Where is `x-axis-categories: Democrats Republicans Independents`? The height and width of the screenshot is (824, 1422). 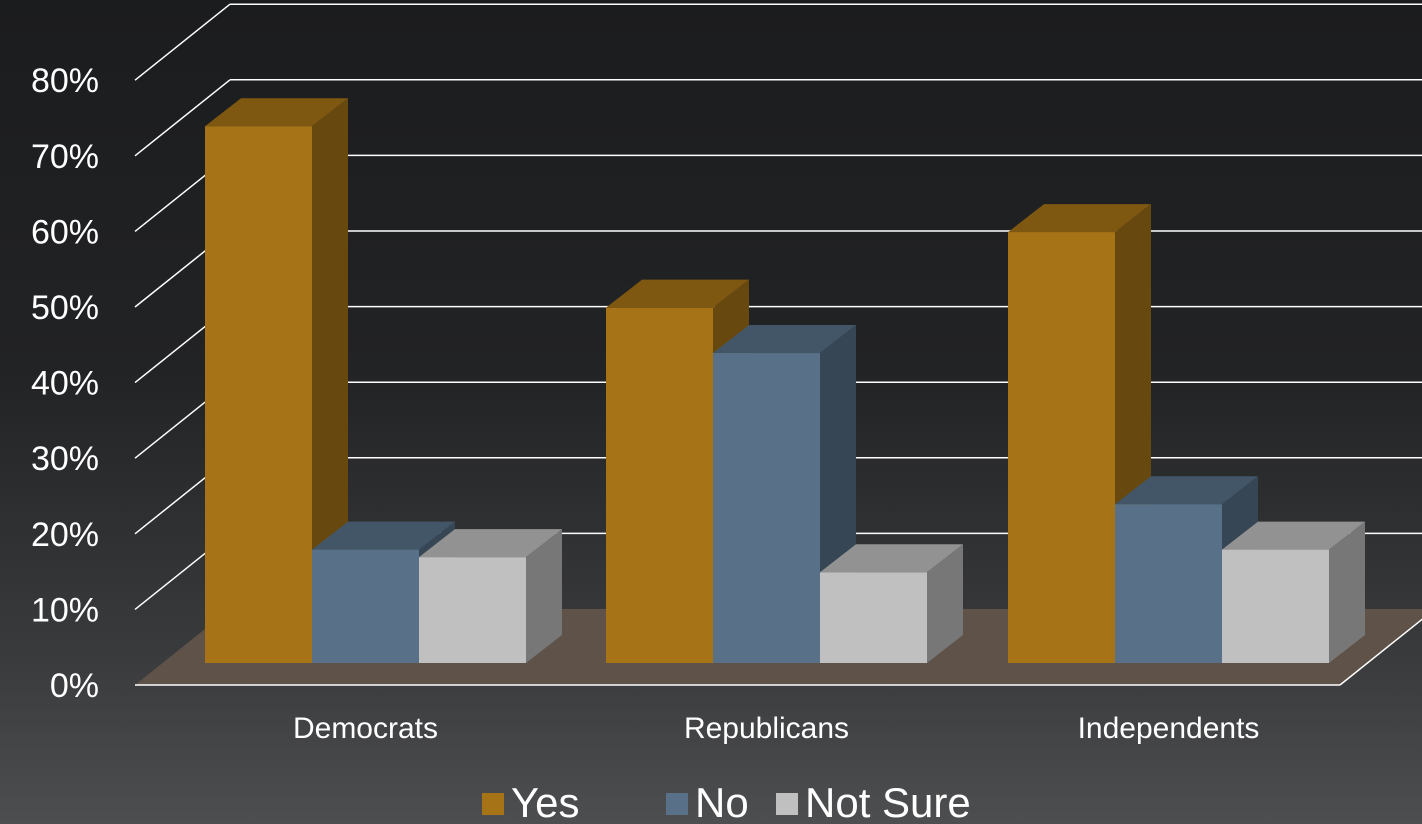 x-axis-categories: Democrats Republicans Independents is located at coordinates (776, 728).